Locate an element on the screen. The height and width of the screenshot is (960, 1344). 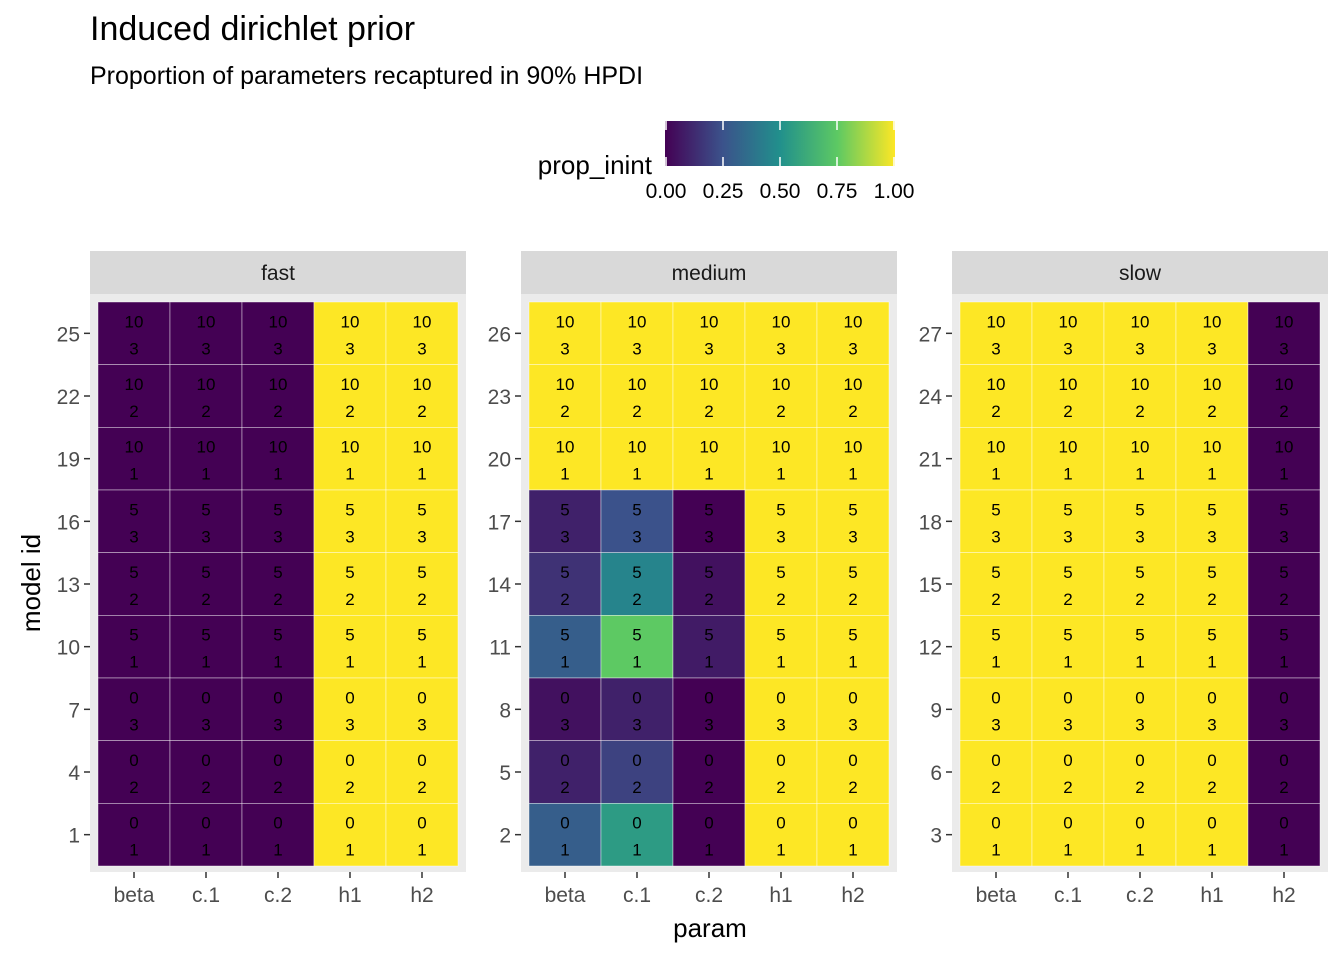
y-tick-label: 13 is located at coordinates (68, 585).